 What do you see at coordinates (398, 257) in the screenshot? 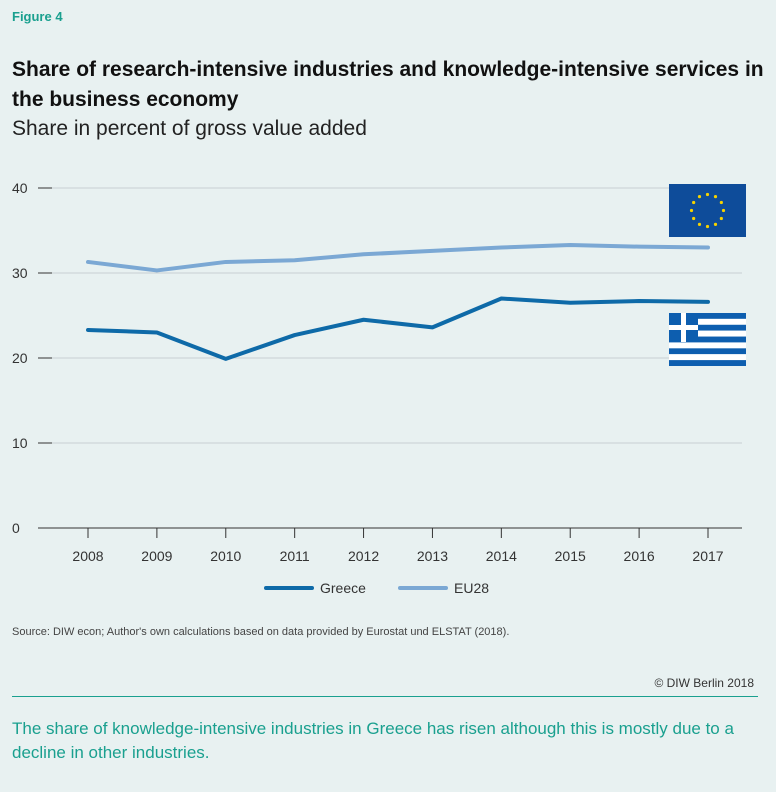
I see `series-line-eu28` at bounding box center [398, 257].